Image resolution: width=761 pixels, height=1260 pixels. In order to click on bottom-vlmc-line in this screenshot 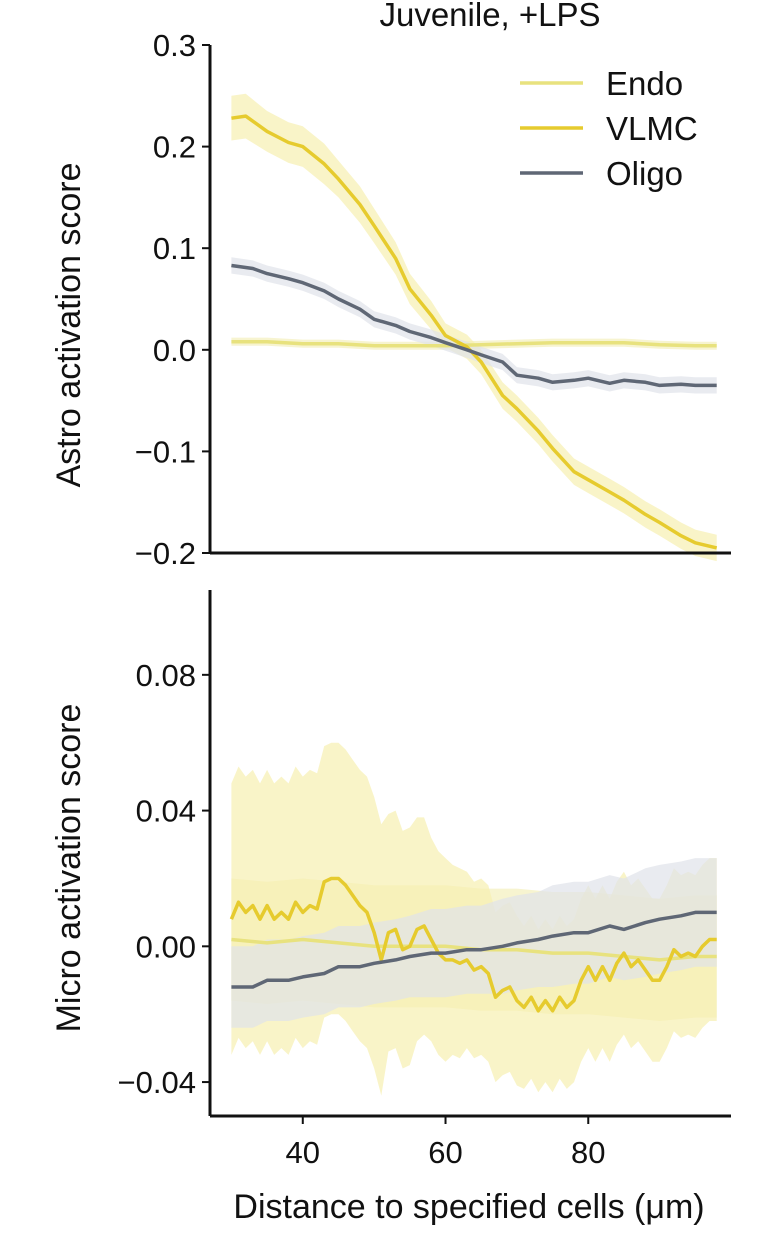, I will do `click(473, 944)`.